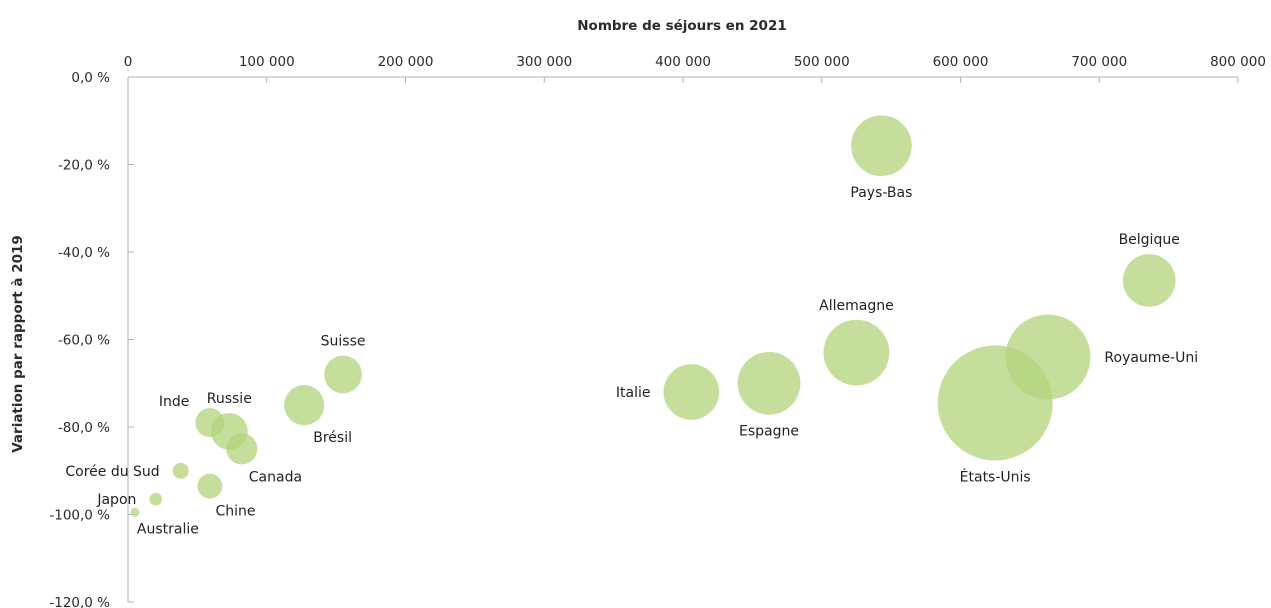 The height and width of the screenshot is (608, 1271). Describe the element at coordinates (1151, 358) in the screenshot. I see `bubble-label: Royaume-Uni` at that location.